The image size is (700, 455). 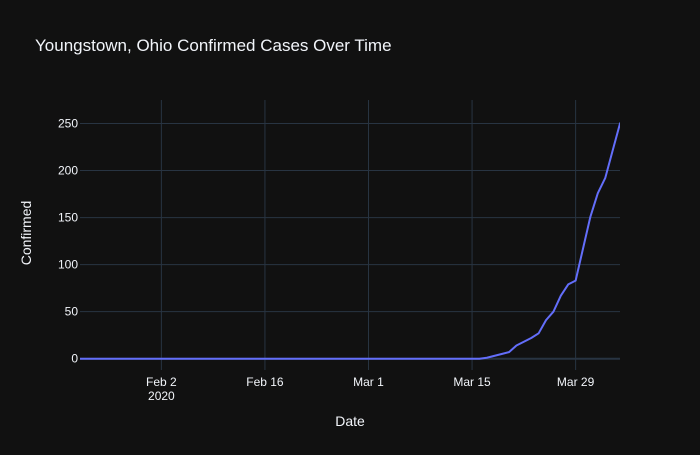 I want to click on y-tick-label: 100, so click(x=68, y=265).